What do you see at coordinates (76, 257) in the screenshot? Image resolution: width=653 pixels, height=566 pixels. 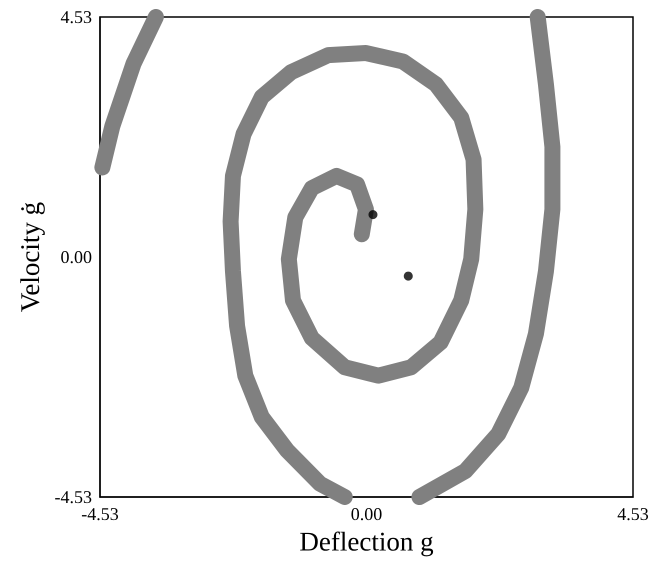 I see `y-tick-label: 0.00` at bounding box center [76, 257].